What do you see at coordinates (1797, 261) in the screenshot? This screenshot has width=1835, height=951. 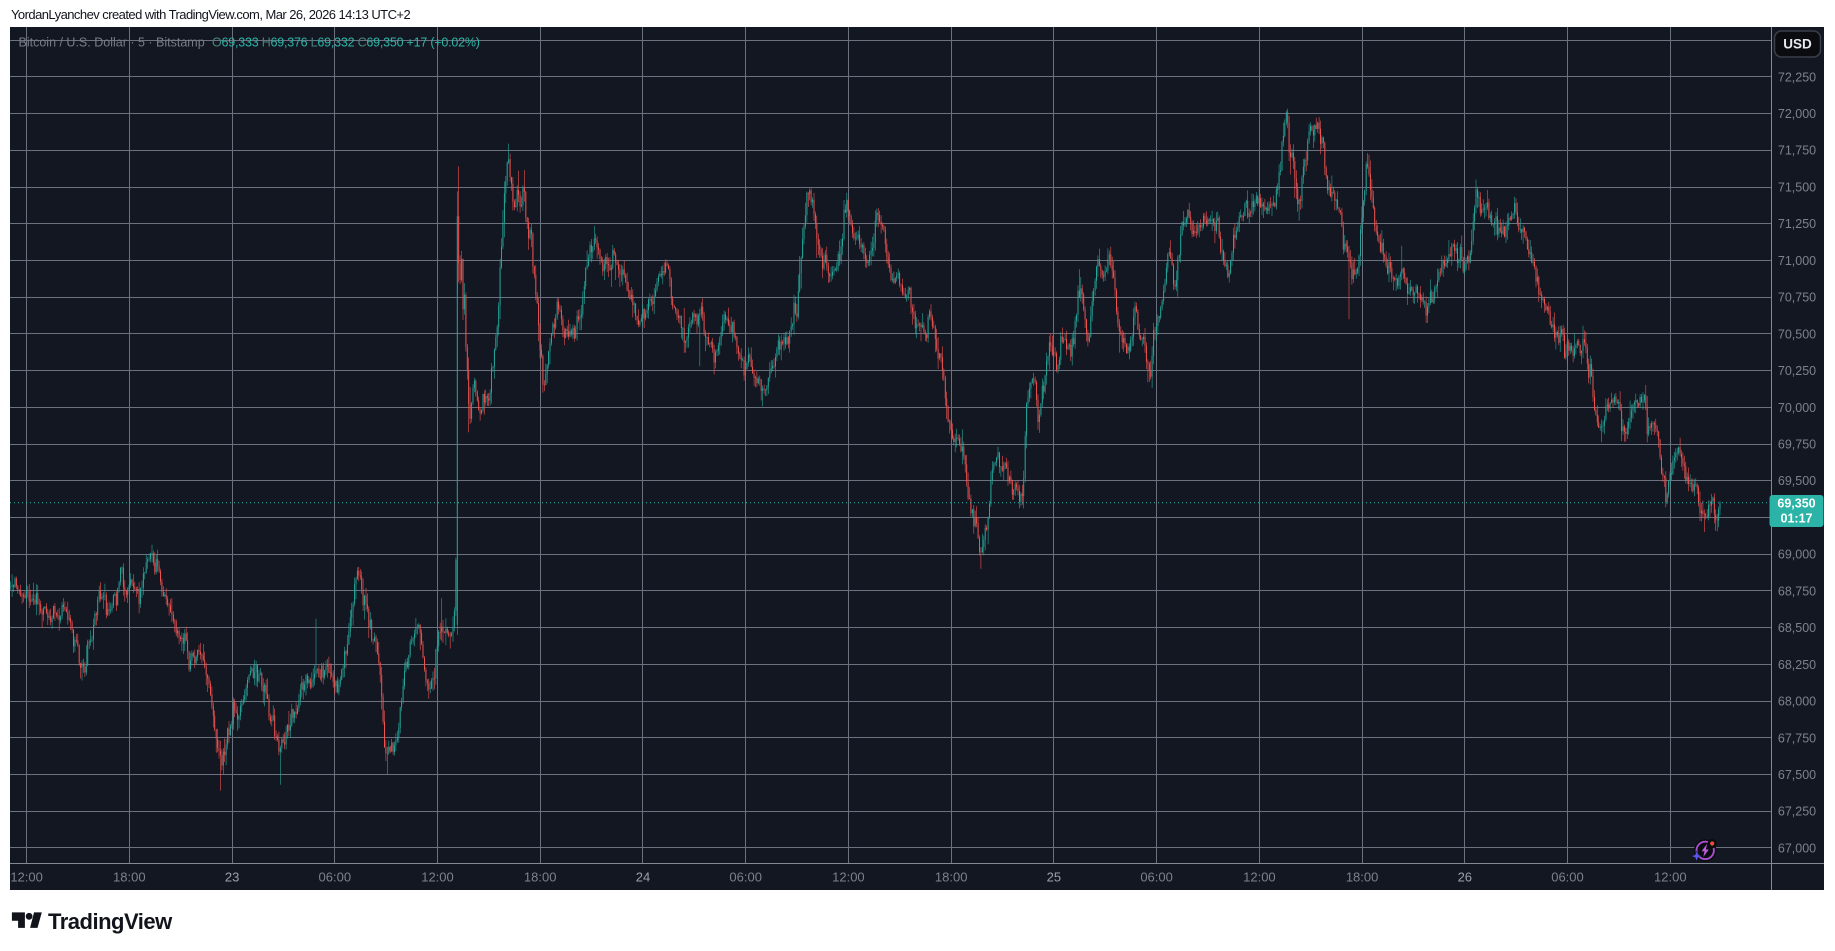 I see `svg-text: 71,000` at bounding box center [1797, 261].